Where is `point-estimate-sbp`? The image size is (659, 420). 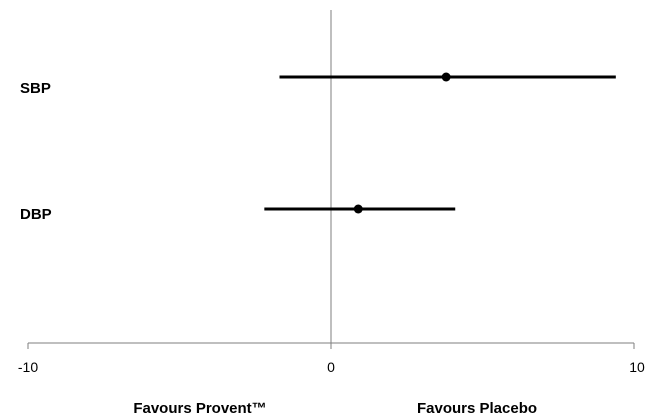
point-estimate-sbp is located at coordinates (446, 77).